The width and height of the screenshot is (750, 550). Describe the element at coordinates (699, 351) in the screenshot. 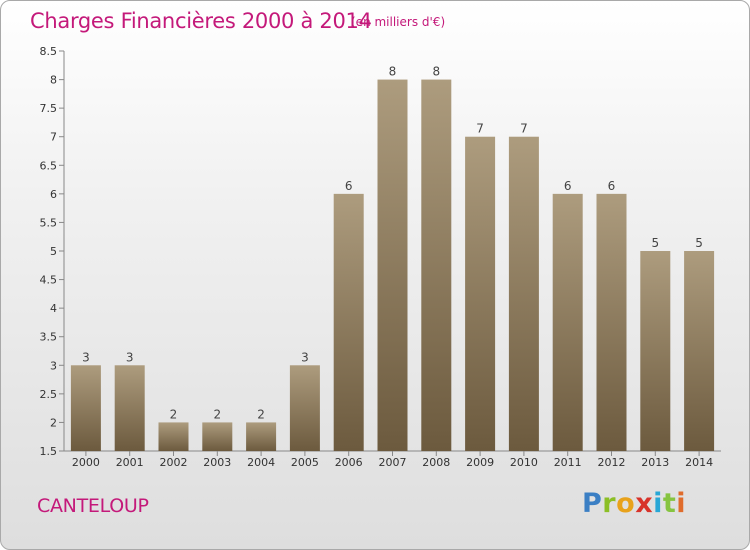

I see `bar-2014` at that location.